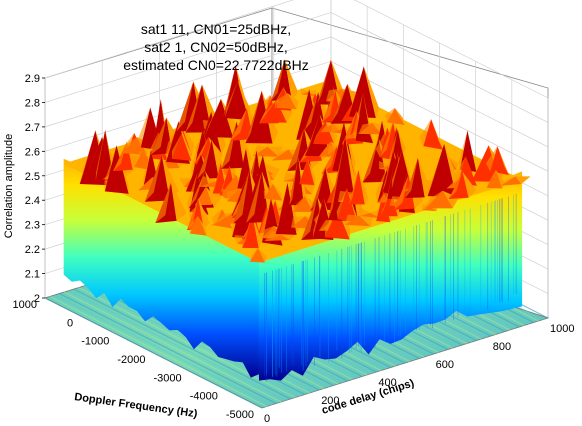  What do you see at coordinates (95, 342) in the screenshot?
I see `y-tick-label: -1000` at bounding box center [95, 342].